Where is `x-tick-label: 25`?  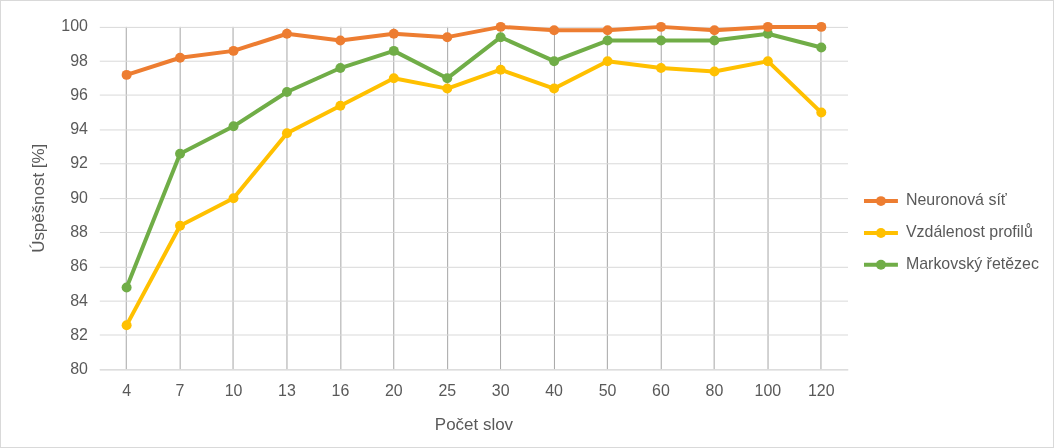
x-tick-label: 25 is located at coordinates (447, 390).